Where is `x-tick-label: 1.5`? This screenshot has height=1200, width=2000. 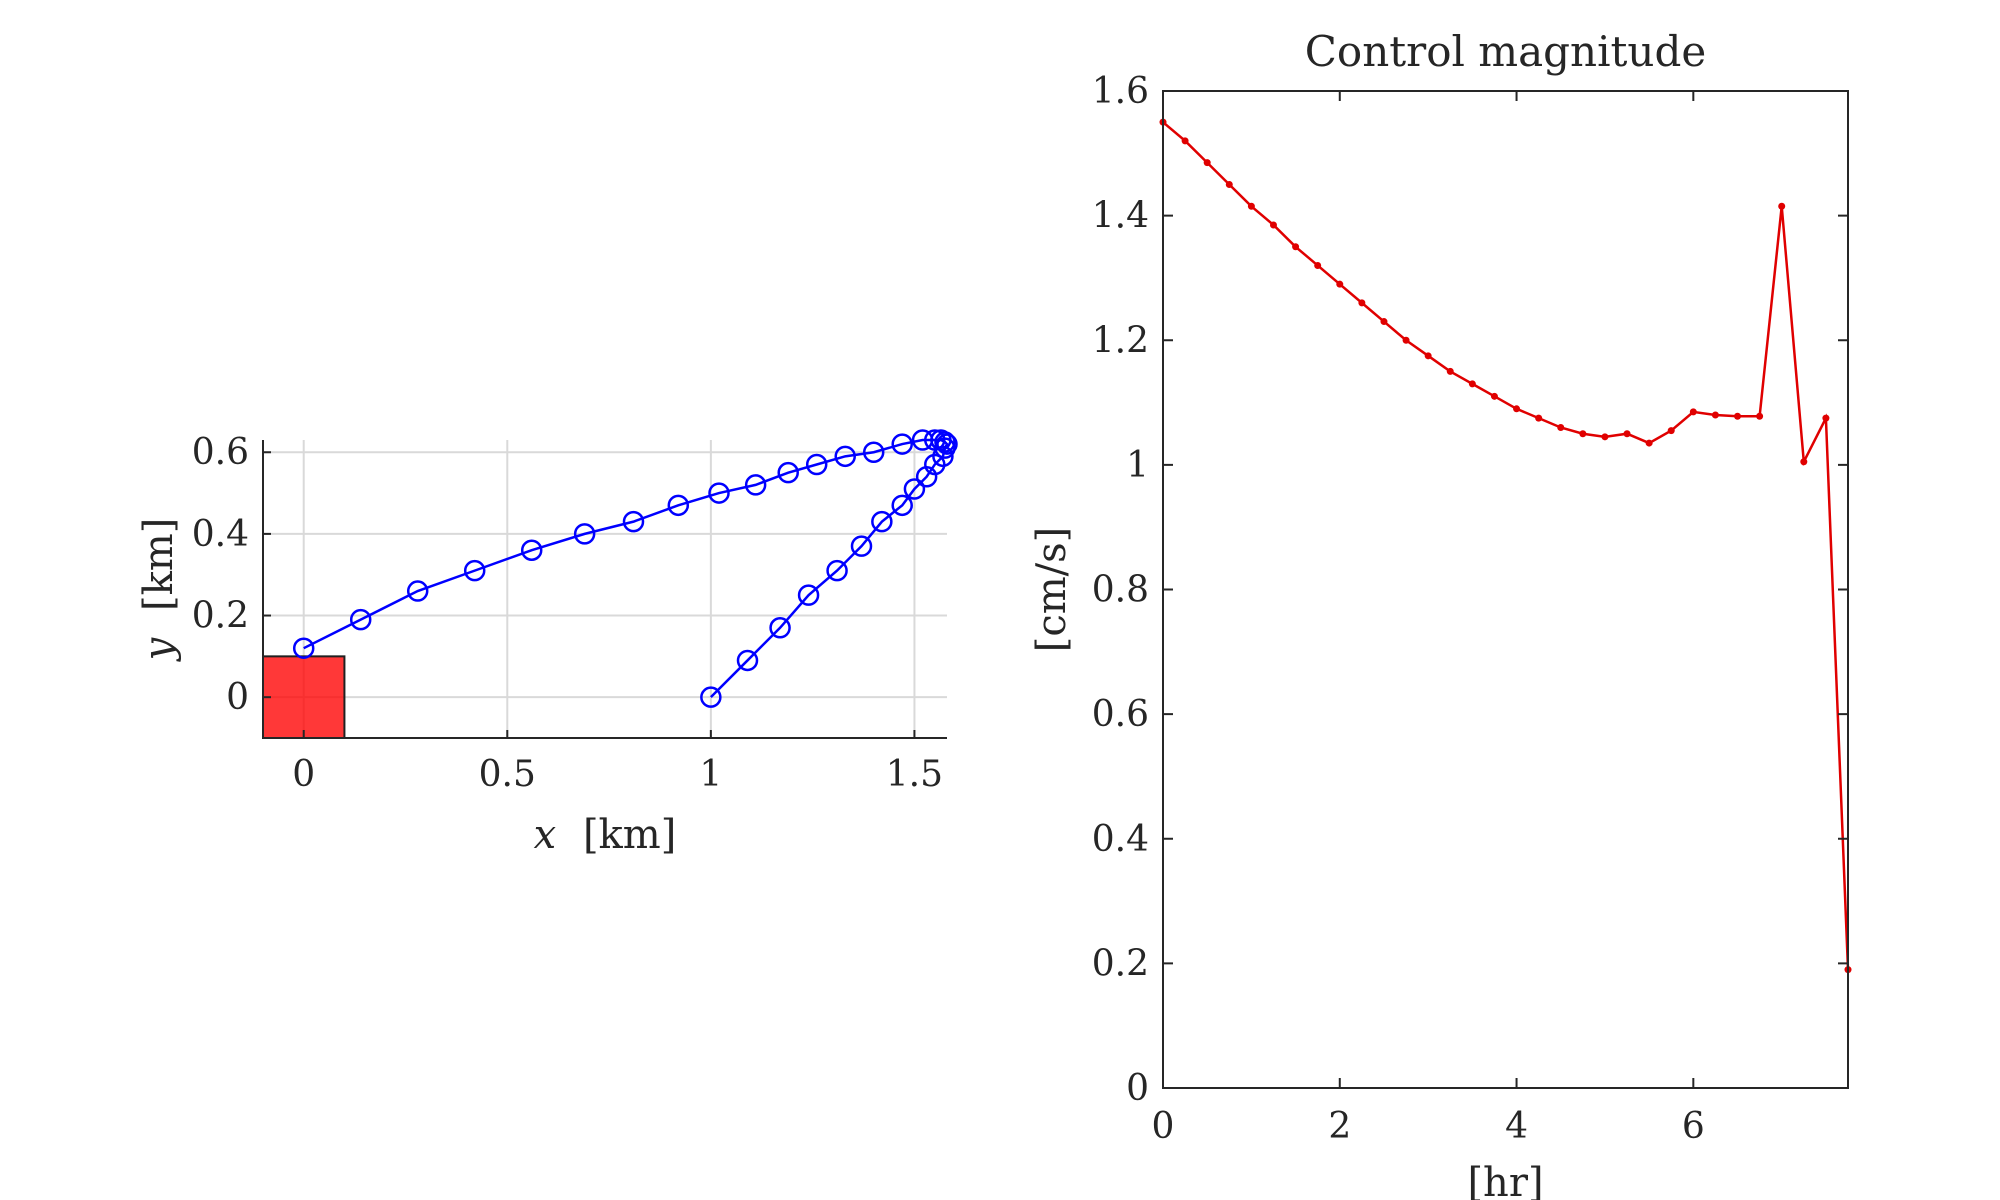 x-tick-label: 1.5 is located at coordinates (914, 774).